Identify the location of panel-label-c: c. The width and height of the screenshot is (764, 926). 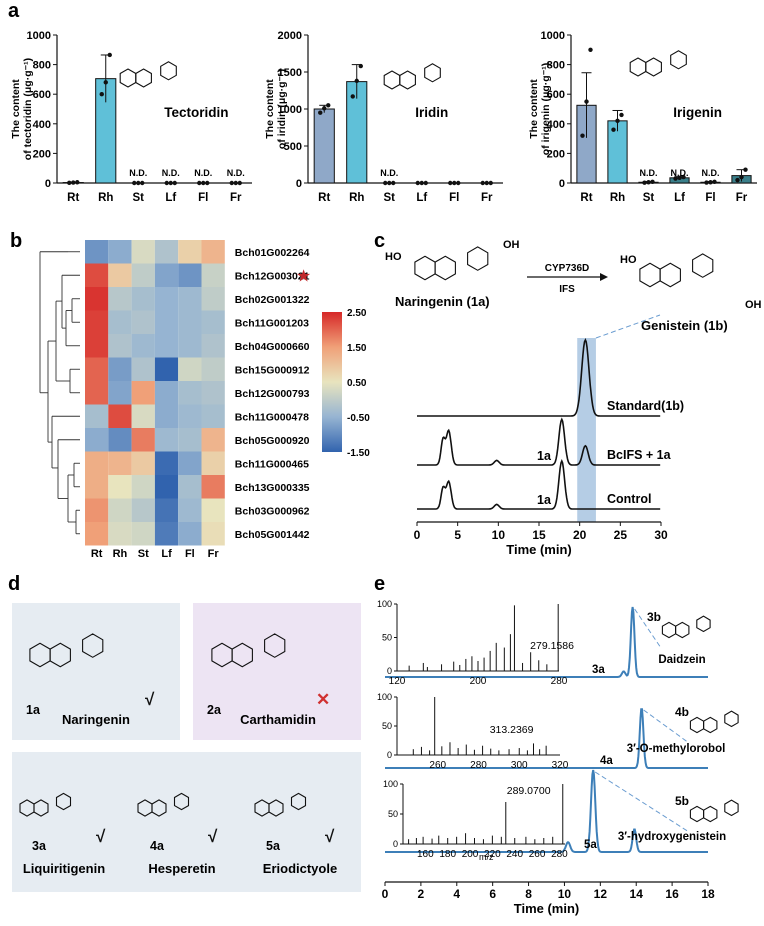
(379, 241).